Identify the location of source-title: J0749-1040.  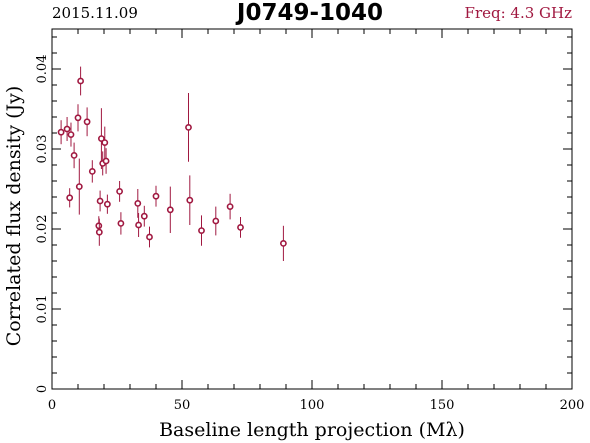
(309, 13).